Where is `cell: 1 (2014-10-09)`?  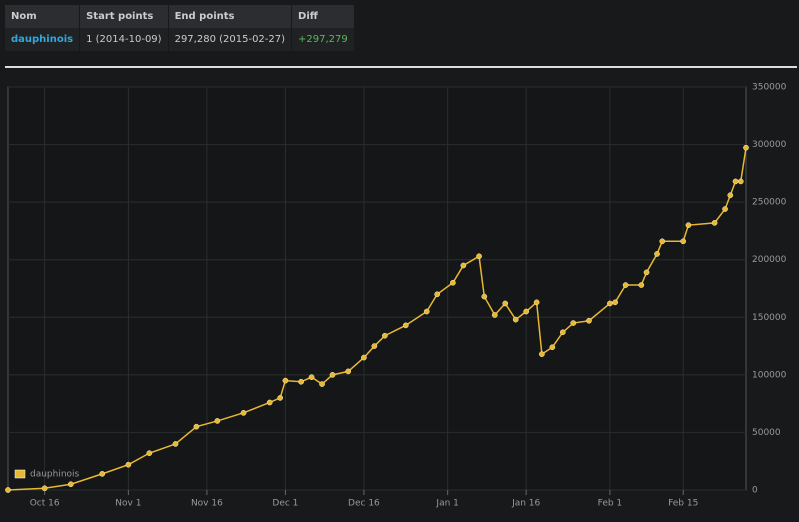
cell: 1 (2014-10-09) is located at coordinates (124, 39).